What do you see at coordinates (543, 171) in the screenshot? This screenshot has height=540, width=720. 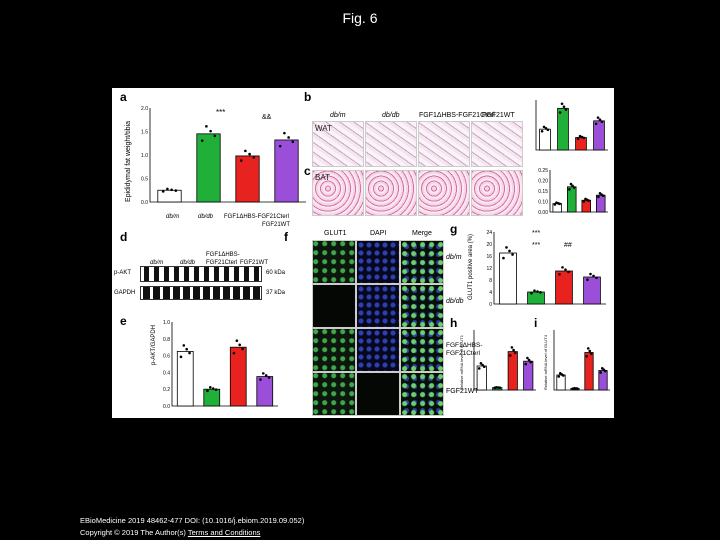 I see `chart-c-ytick: 0.25` at bounding box center [543, 171].